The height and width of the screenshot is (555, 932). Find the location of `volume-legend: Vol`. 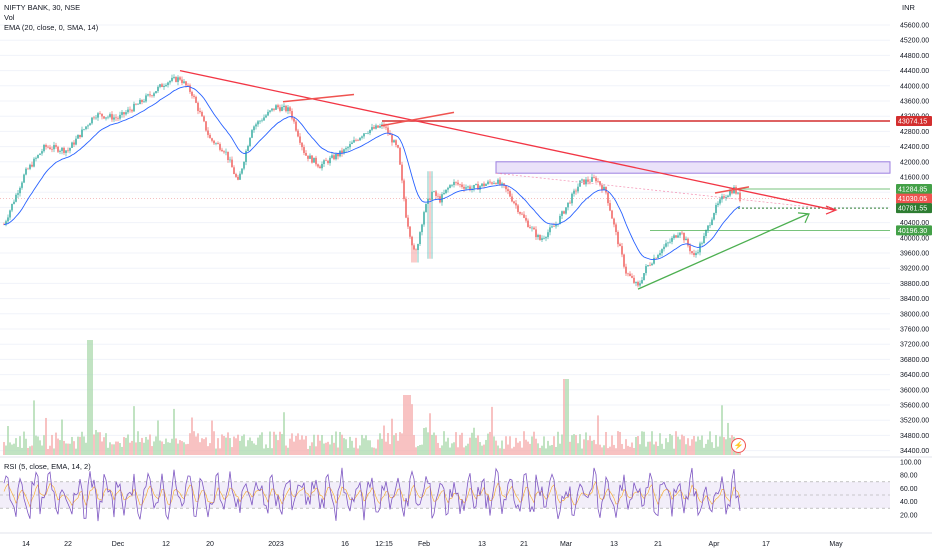

volume-legend: Vol is located at coordinates (9, 17).